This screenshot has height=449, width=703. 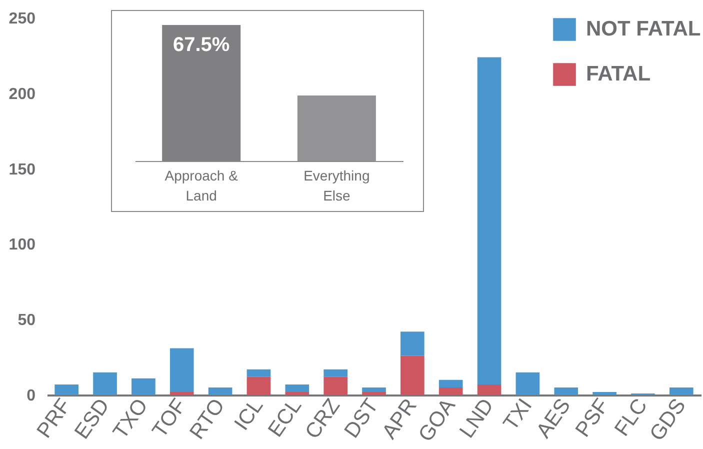 I want to click on y-tick-label: 50, so click(x=27, y=321).